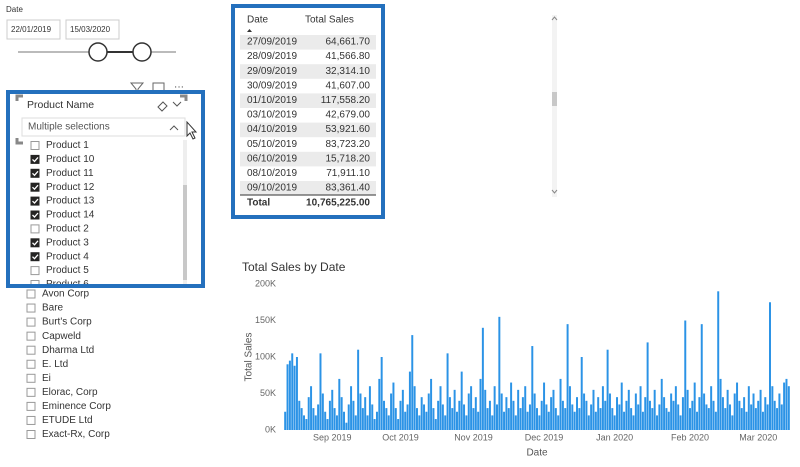 Image resolution: width=800 pixels, height=467 pixels. What do you see at coordinates (265, 320) in the screenshot?
I see `y-tick-label: 150K` at bounding box center [265, 320].